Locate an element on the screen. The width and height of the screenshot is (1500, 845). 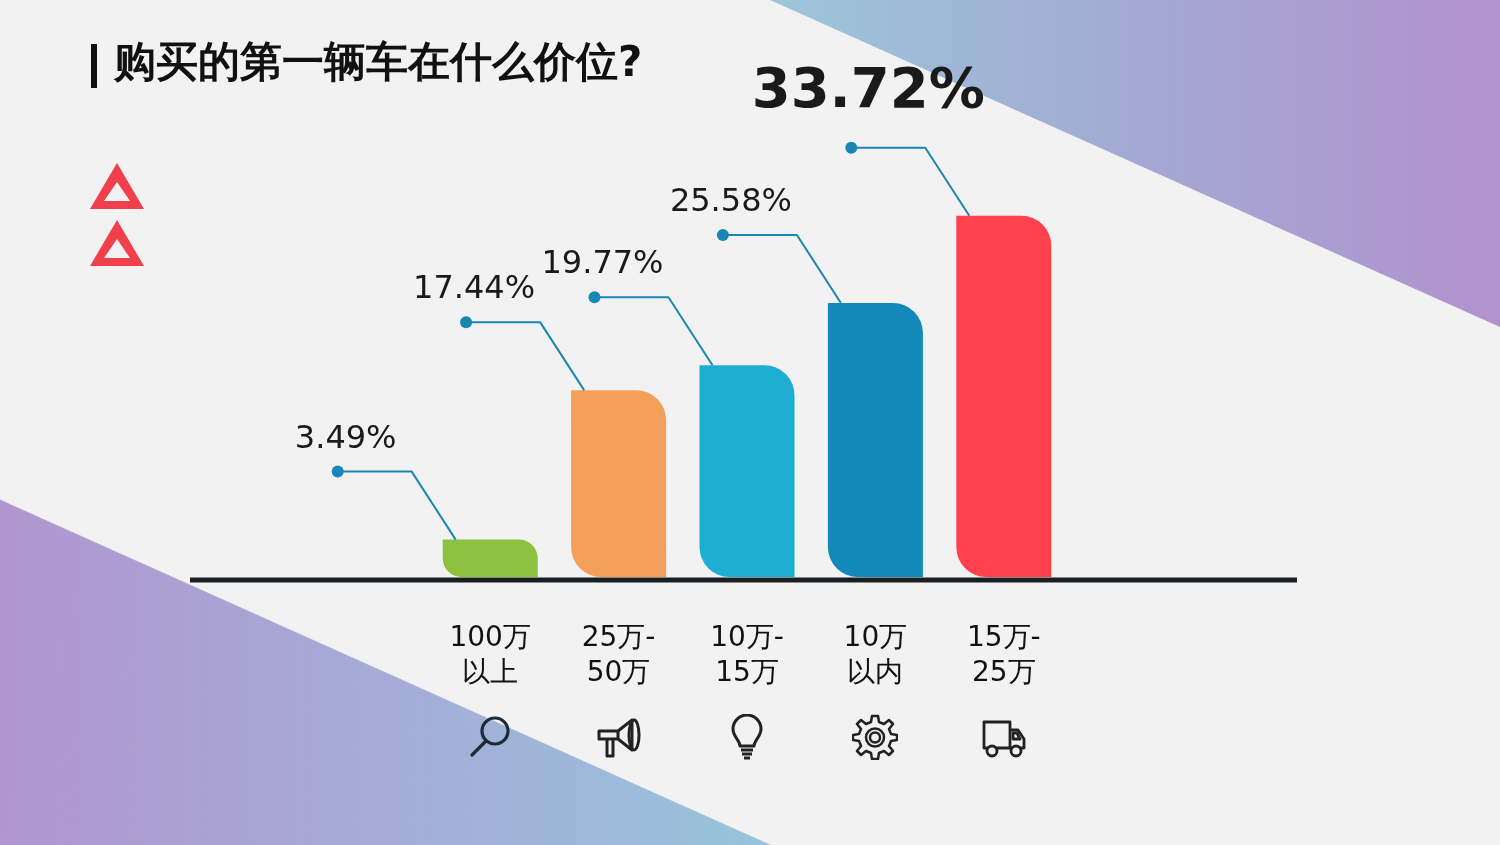
chart-title: 购买的第一辆车在什么价位? is located at coordinates (378, 62).